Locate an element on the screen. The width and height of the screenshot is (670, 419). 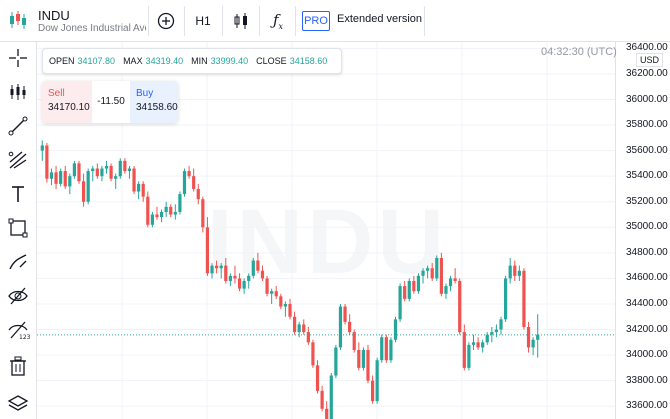
ruler-icon: 123 is located at coordinates (18, 330).